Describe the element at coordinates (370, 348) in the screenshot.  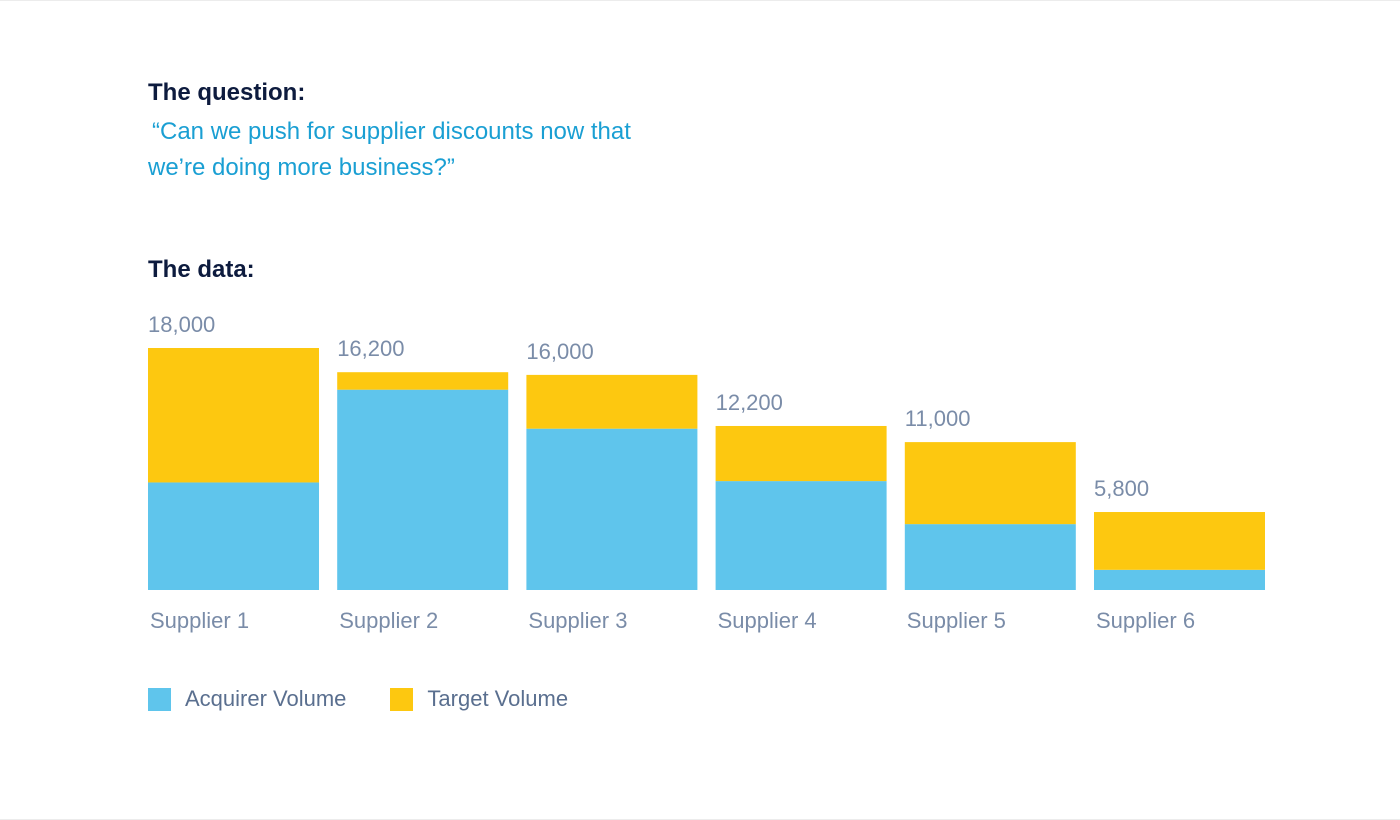
I see `total-label-supplier-2: 16,200` at that location.